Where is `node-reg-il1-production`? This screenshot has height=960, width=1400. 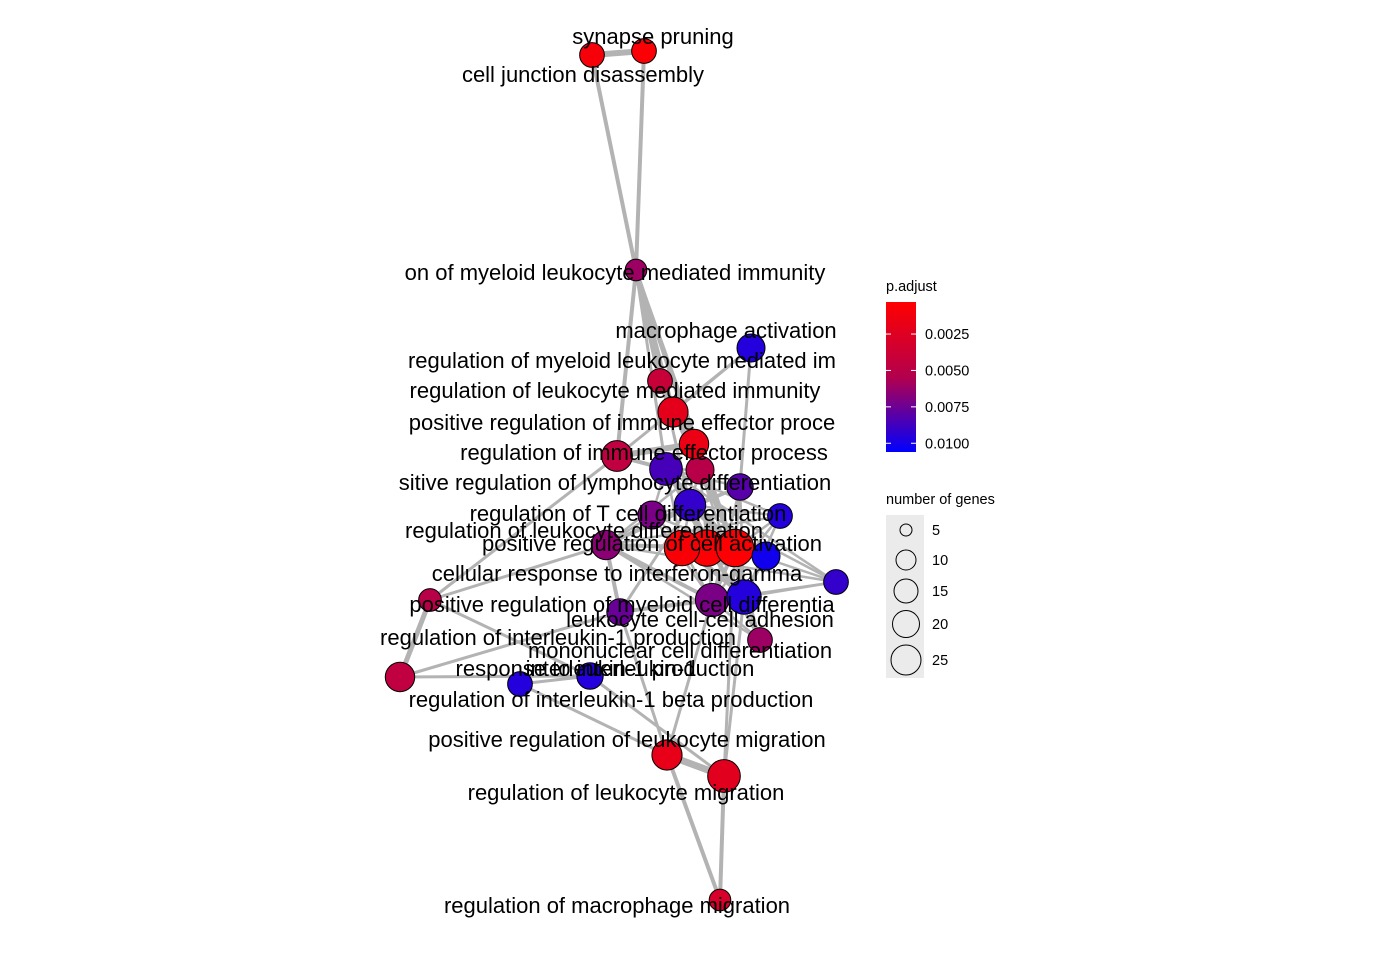 node-reg-il1-production is located at coordinates (430, 600).